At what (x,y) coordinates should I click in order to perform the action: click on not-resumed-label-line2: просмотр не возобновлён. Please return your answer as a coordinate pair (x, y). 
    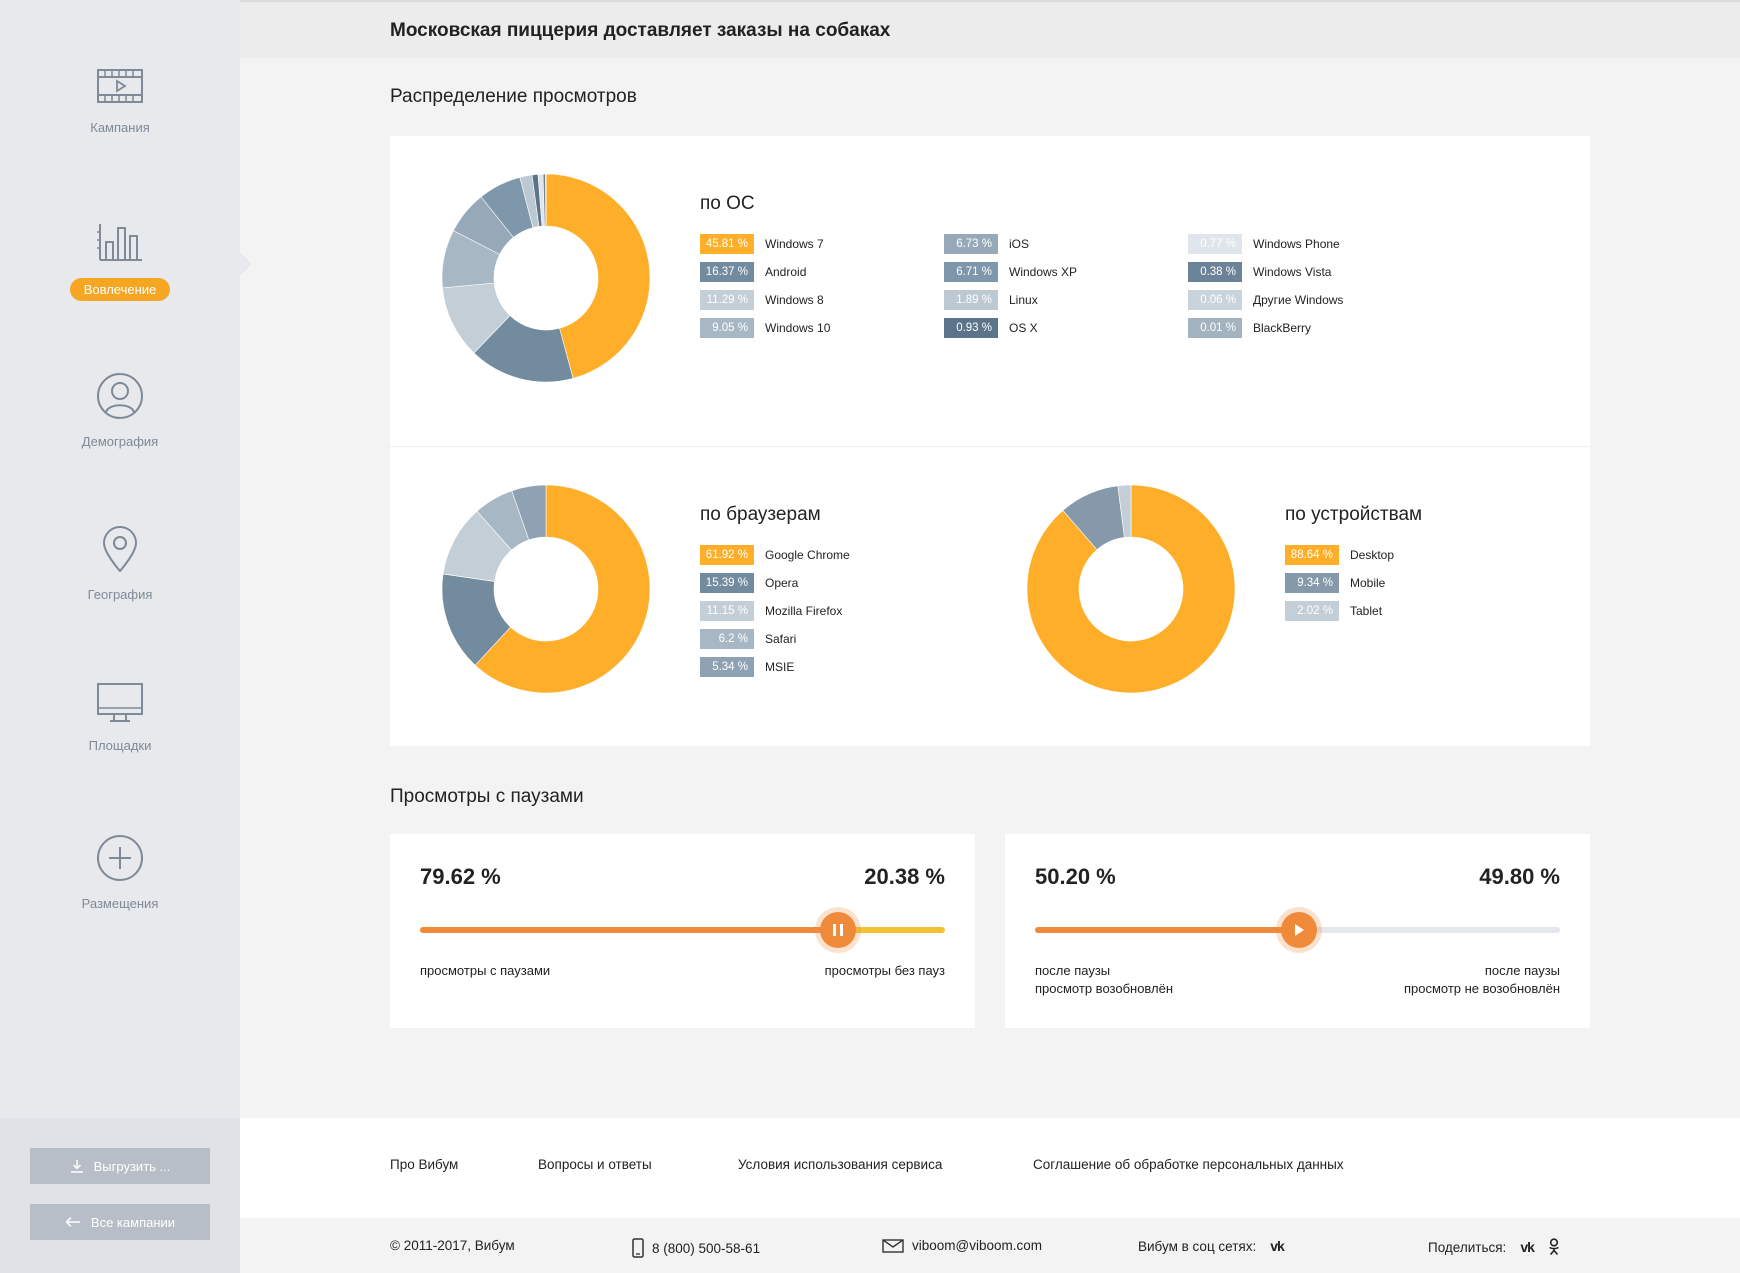
    Looking at the image, I should click on (1481, 988).